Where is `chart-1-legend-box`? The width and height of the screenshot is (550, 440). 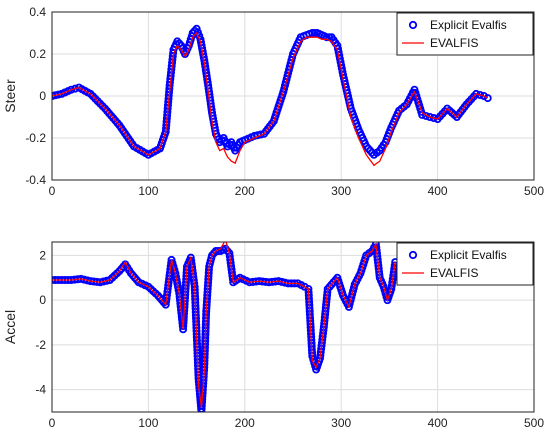 chart-1-legend-box is located at coordinates (465, 34).